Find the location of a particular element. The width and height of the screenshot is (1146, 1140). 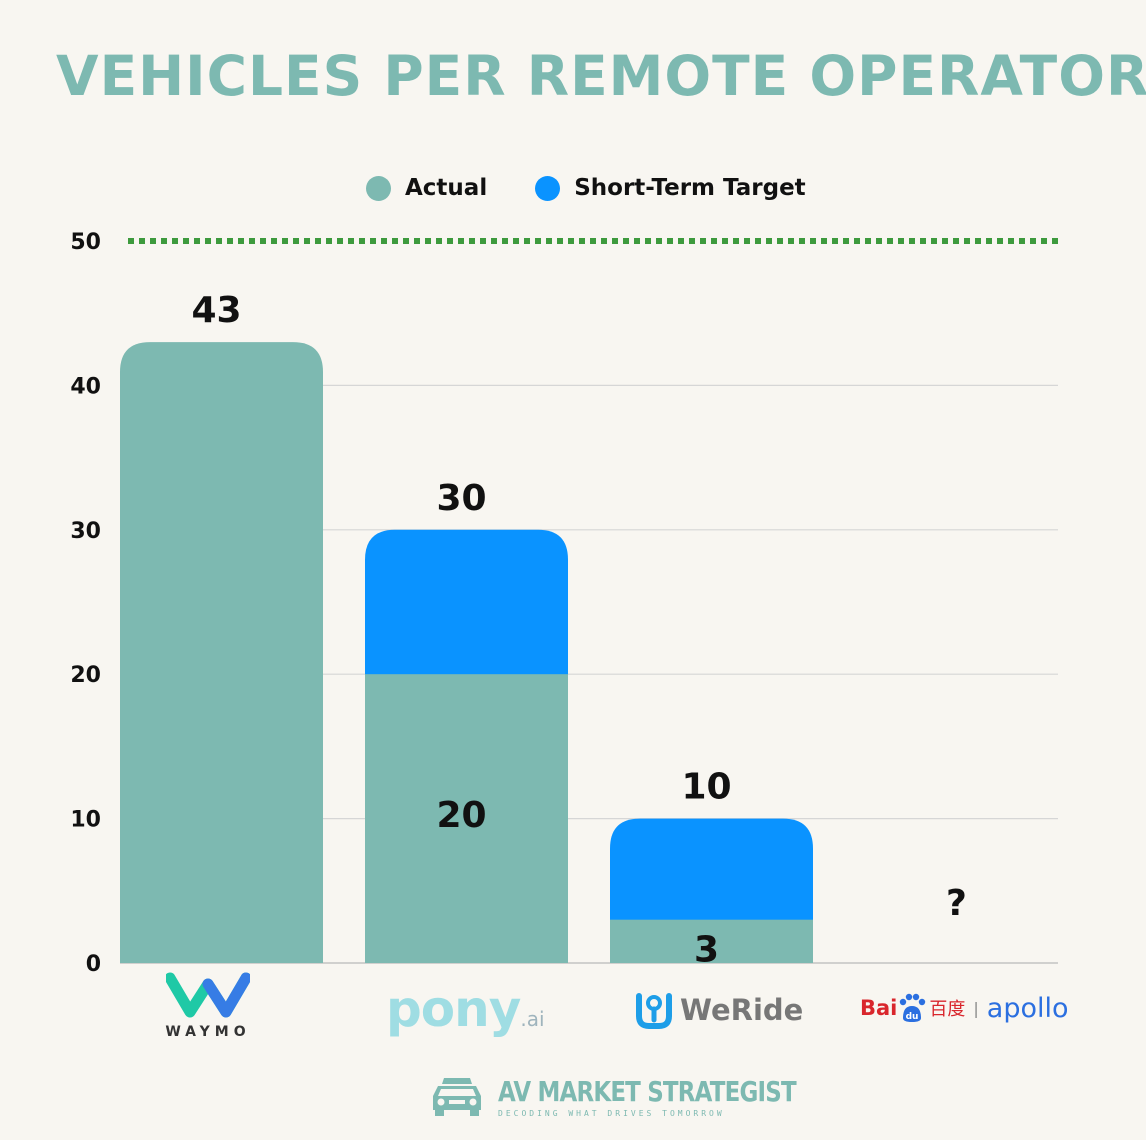

data-label-top-waymo: 43 is located at coordinates (216, 310).